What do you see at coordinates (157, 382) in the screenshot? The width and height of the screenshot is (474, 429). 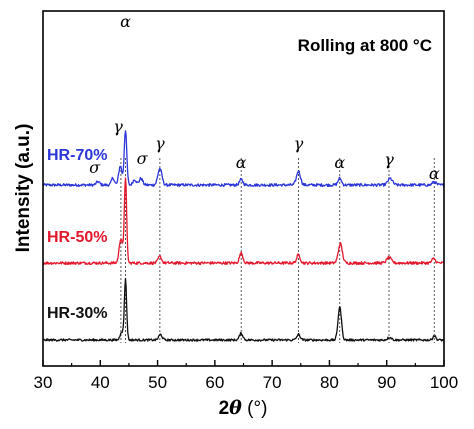 I see `x-tick-label: 50` at bounding box center [157, 382].